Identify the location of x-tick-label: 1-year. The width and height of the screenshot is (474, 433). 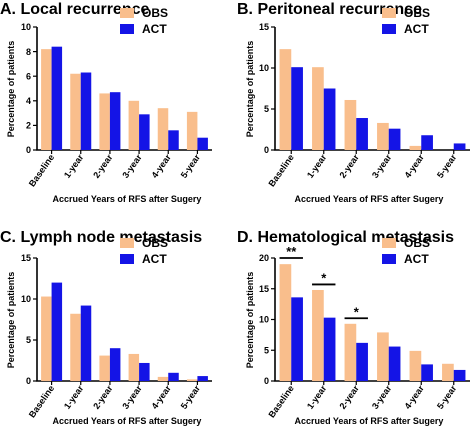
(317, 397).